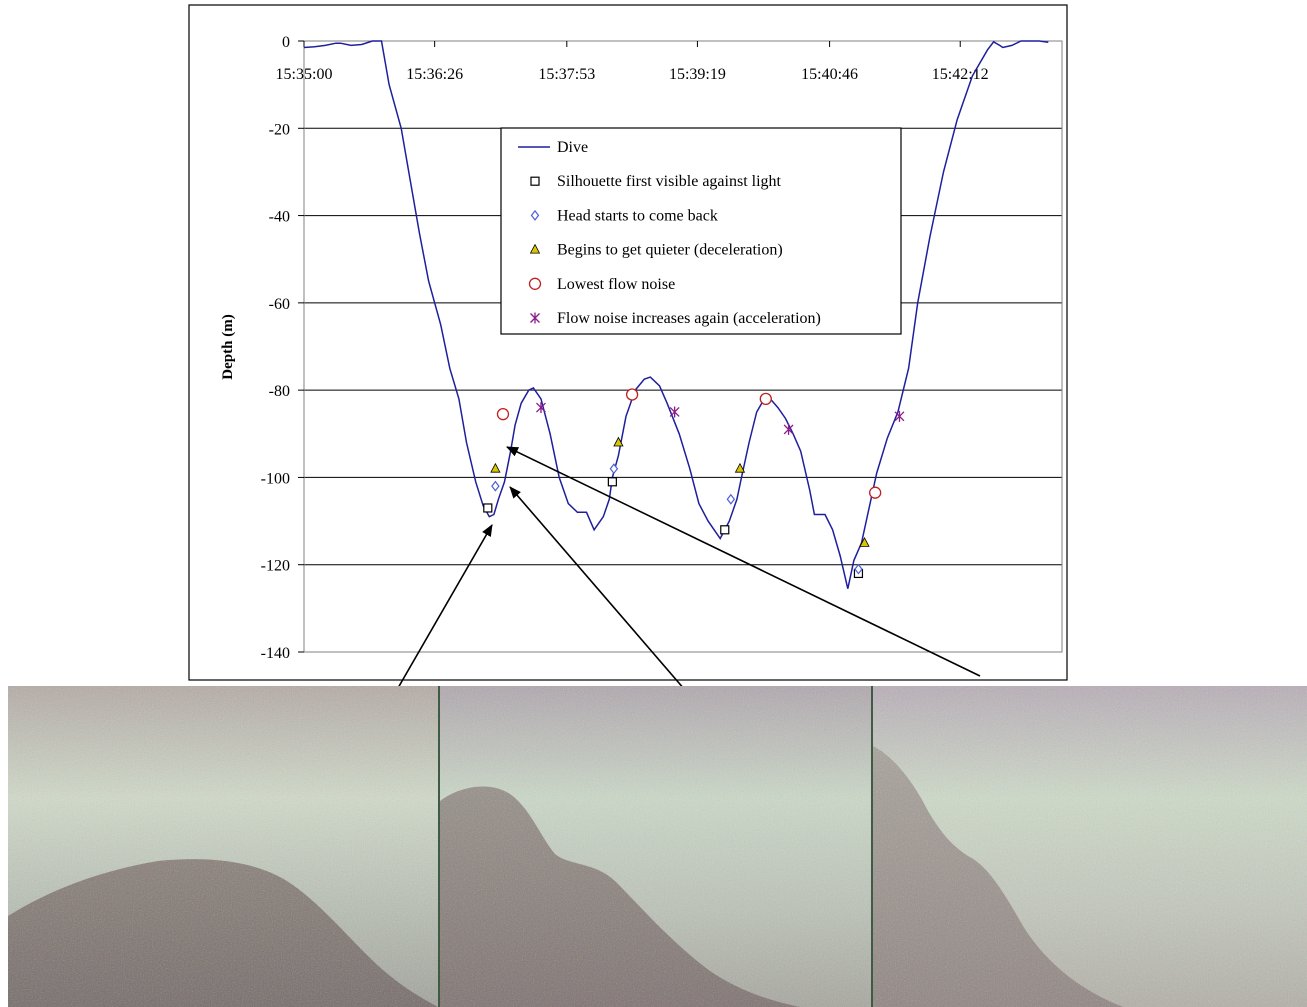 The width and height of the screenshot is (1307, 1007). I want to click on y-tick-label: -140, so click(275, 653).